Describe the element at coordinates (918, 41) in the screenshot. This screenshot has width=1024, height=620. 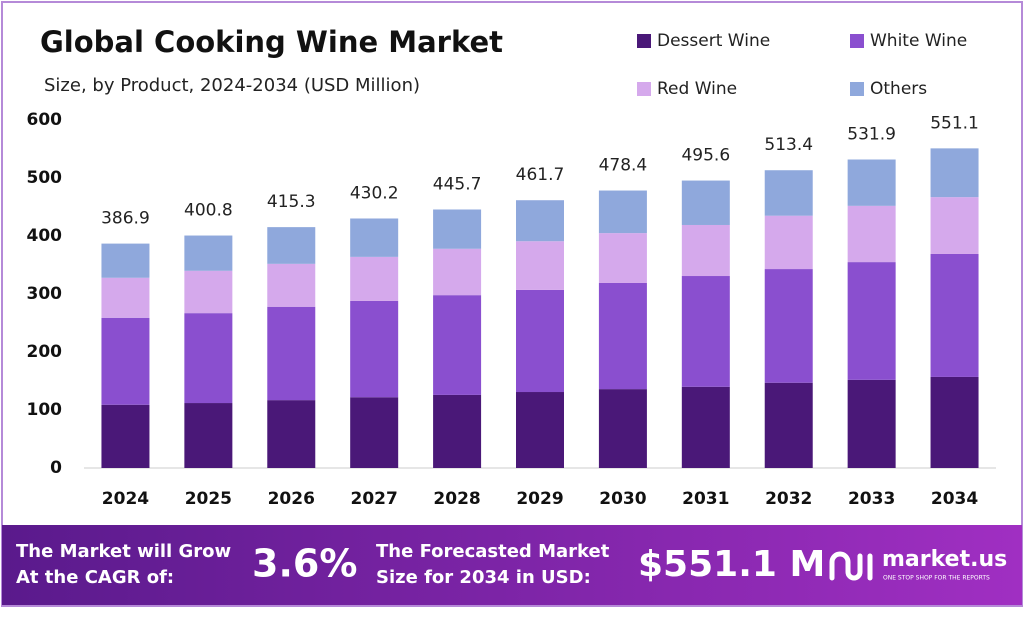
I see `legend-label: White Wine` at that location.